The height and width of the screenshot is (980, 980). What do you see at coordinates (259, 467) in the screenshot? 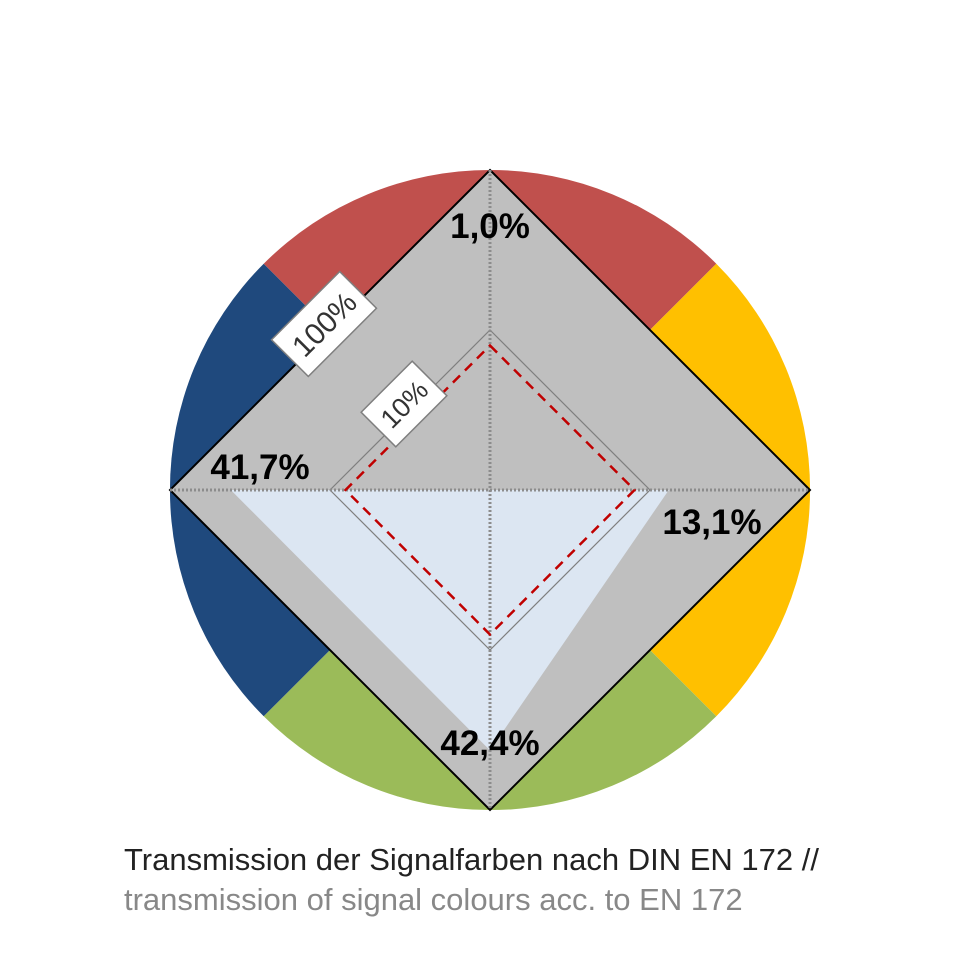
I see `value-label-blue: 41,7%` at bounding box center [259, 467].